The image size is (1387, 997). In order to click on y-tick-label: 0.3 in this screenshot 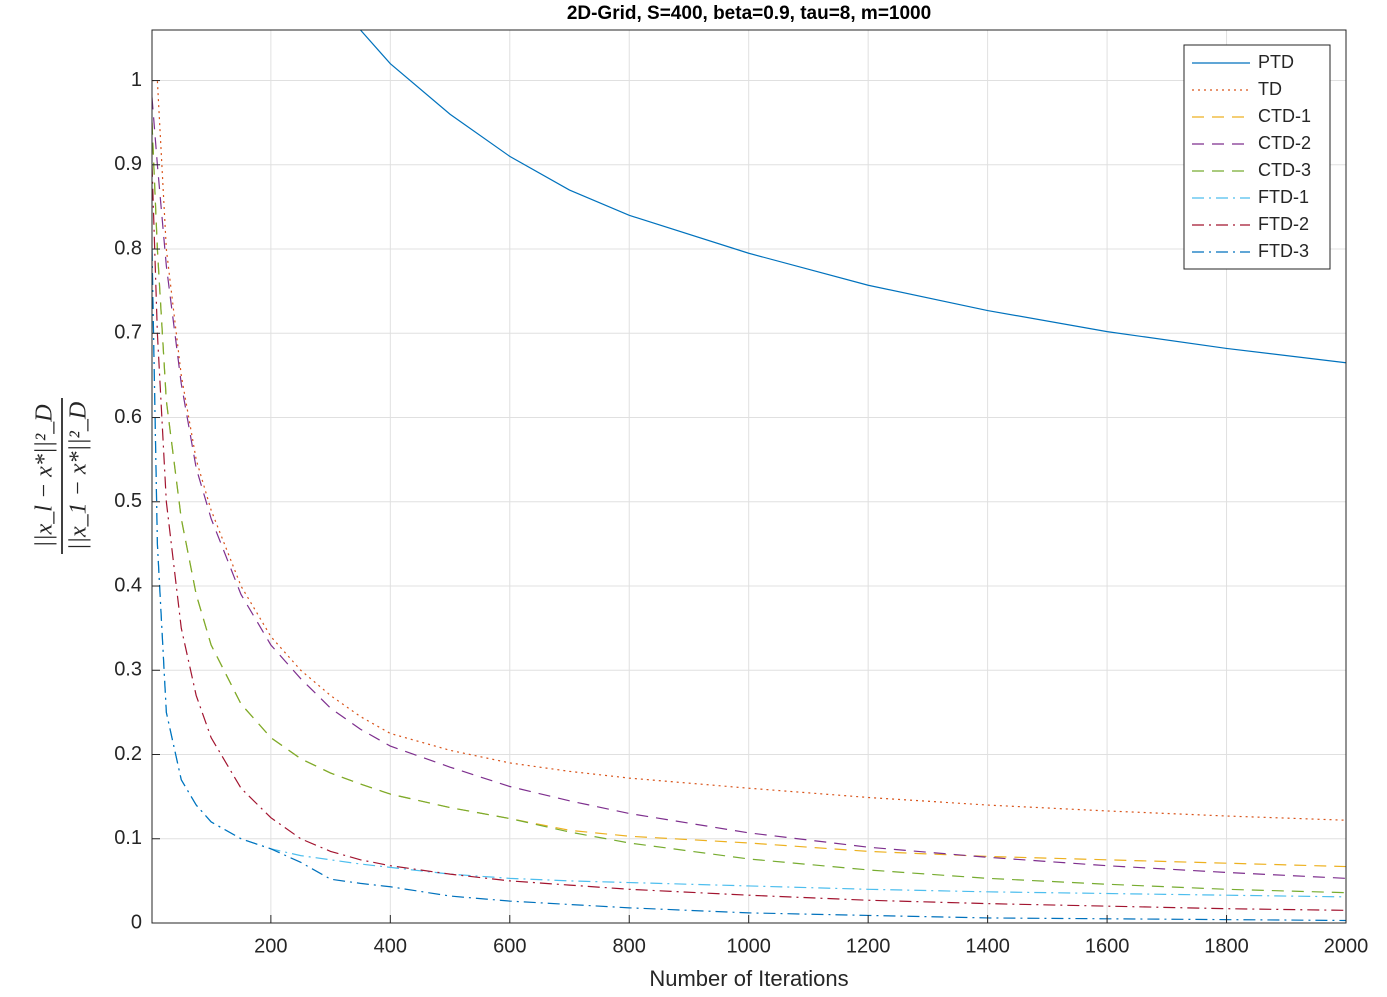, I will do `click(128, 670)`.